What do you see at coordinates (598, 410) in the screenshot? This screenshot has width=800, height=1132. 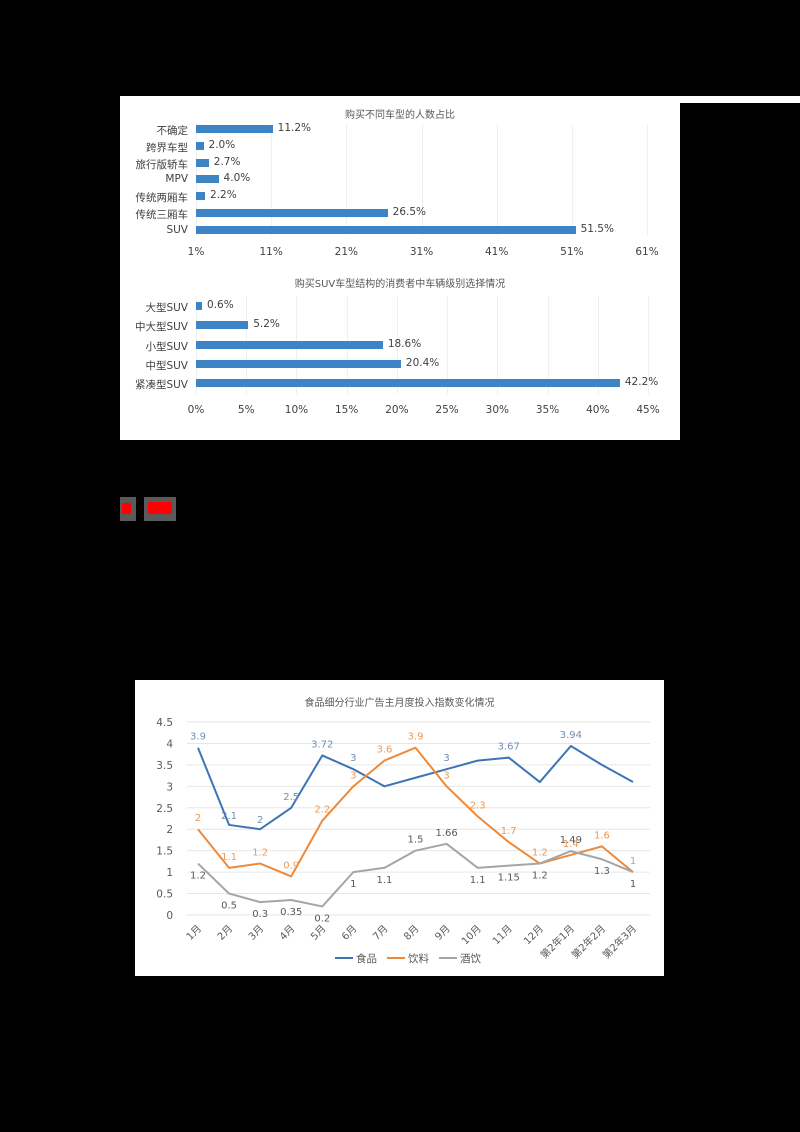 I see `x-tick-label: 40%` at bounding box center [598, 410].